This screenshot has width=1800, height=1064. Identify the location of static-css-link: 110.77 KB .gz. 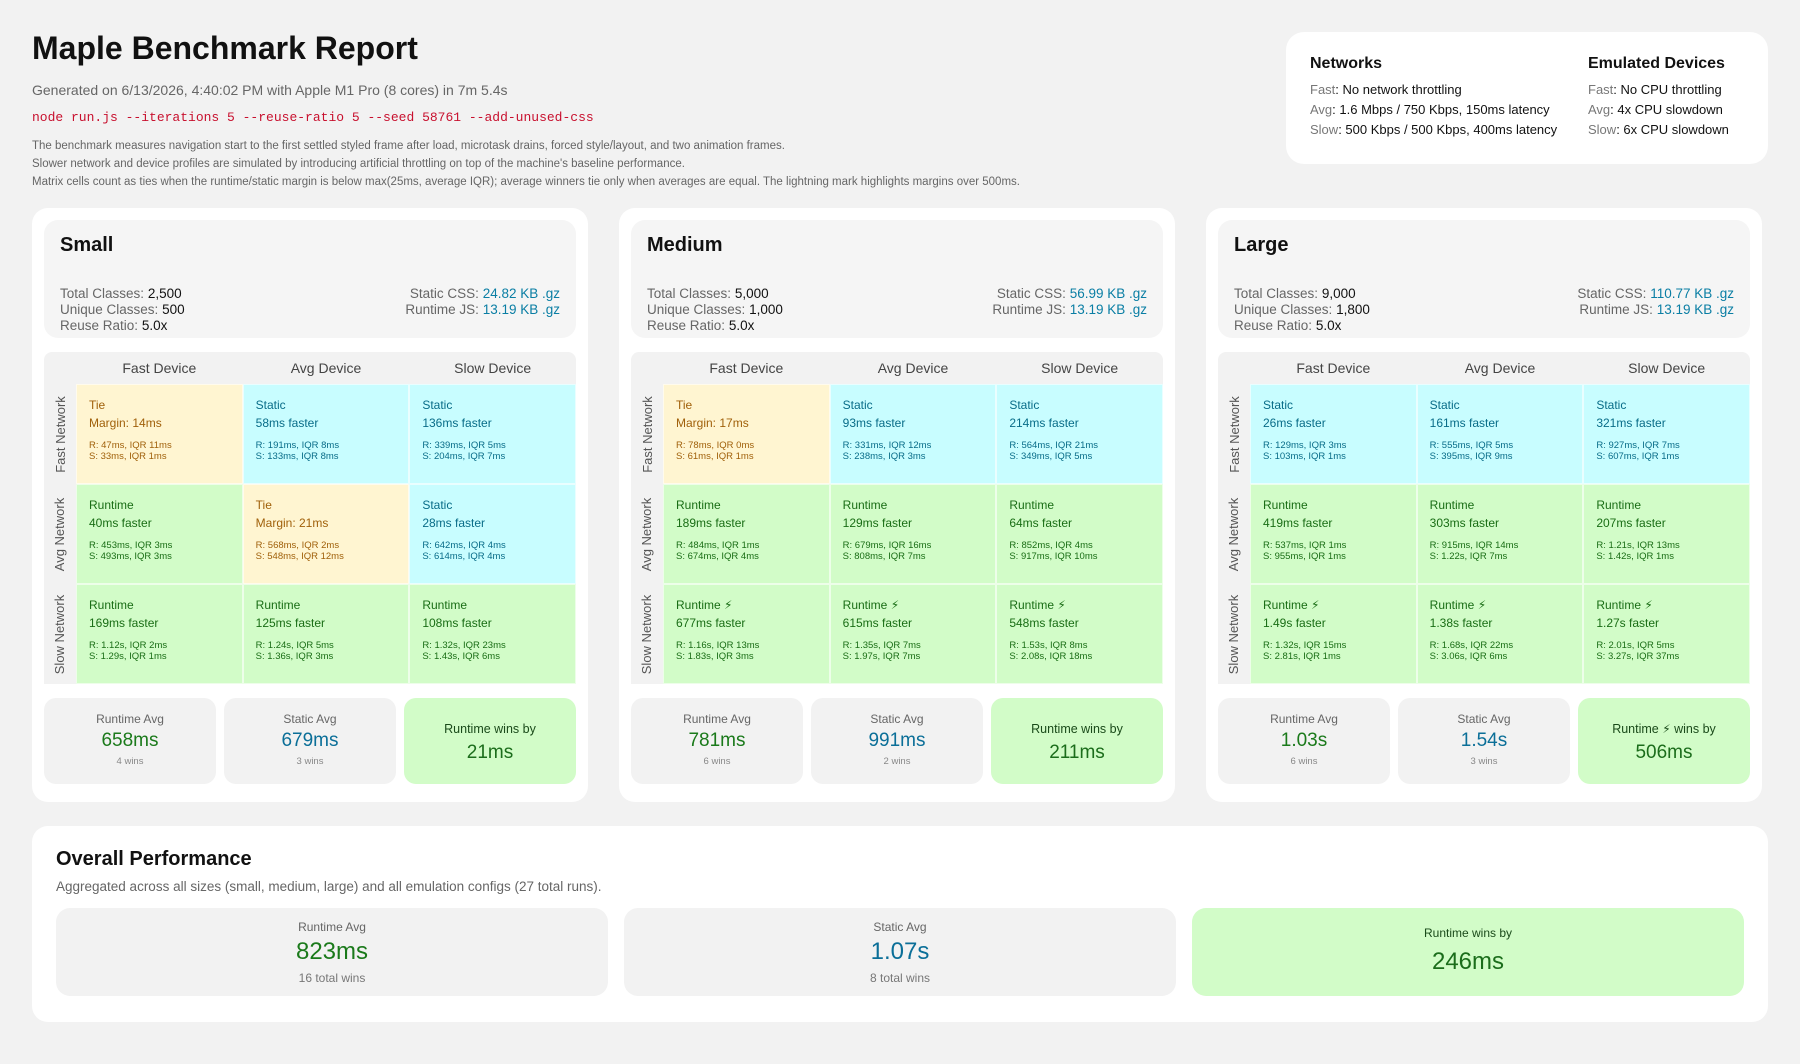
(1692, 293).